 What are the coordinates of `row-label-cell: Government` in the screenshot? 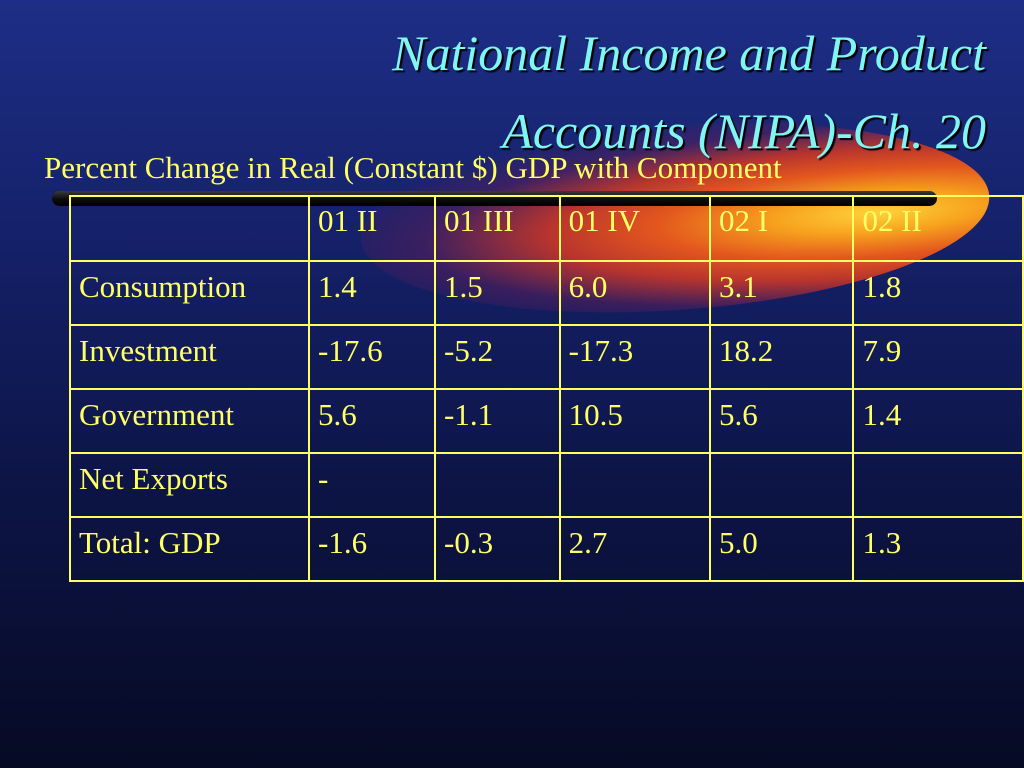 It's located at (189, 421).